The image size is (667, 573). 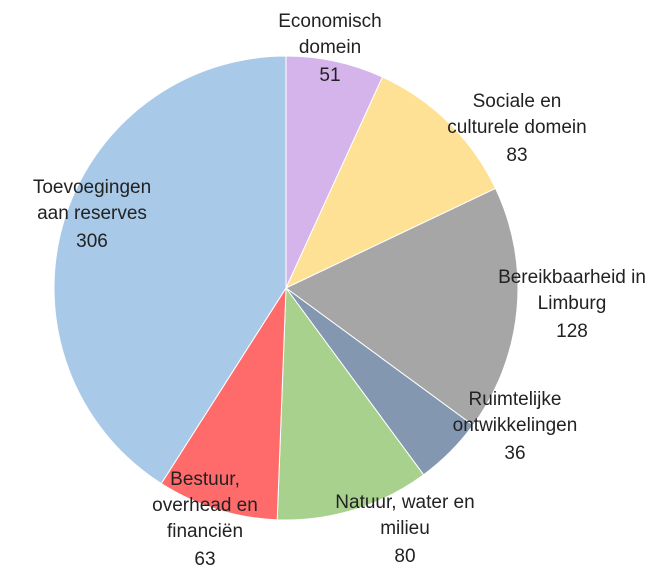 I want to click on slice-label: Sociale en, so click(x=517, y=101).